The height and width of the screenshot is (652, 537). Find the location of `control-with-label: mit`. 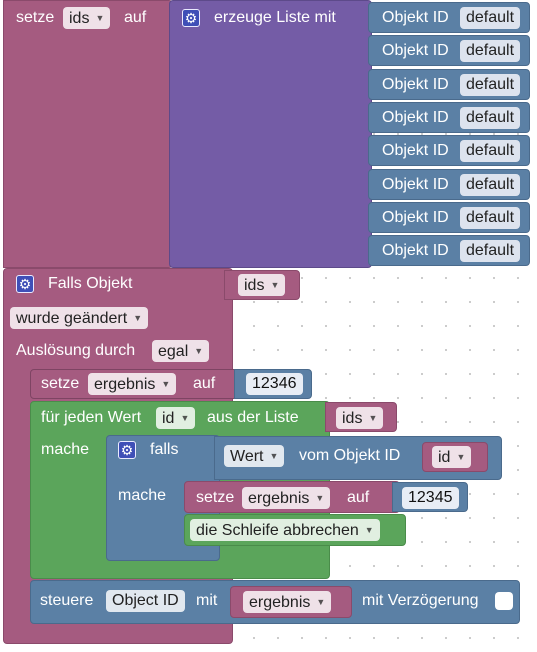

control-with-label: mit is located at coordinates (207, 600).